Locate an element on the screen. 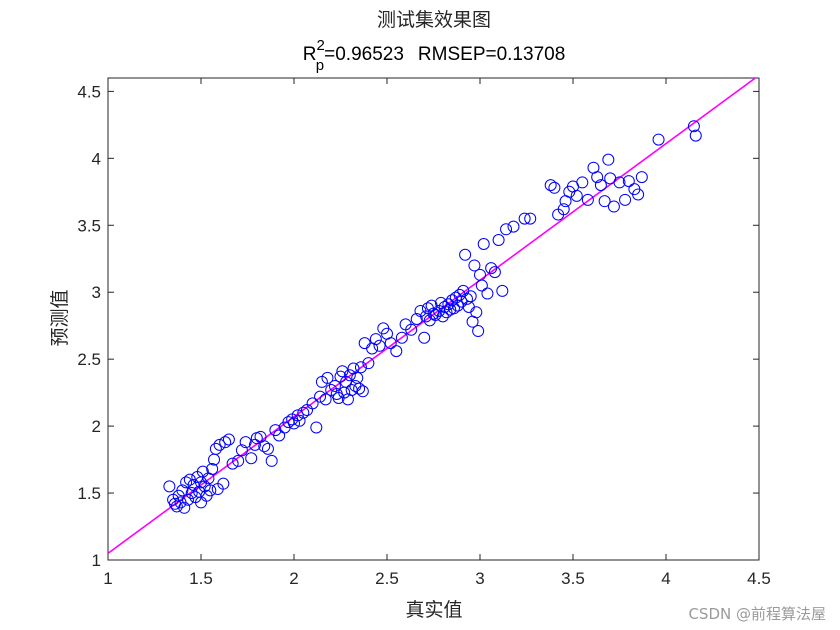 The width and height of the screenshot is (840, 630). x-tick-label: 3 is located at coordinates (479, 578).